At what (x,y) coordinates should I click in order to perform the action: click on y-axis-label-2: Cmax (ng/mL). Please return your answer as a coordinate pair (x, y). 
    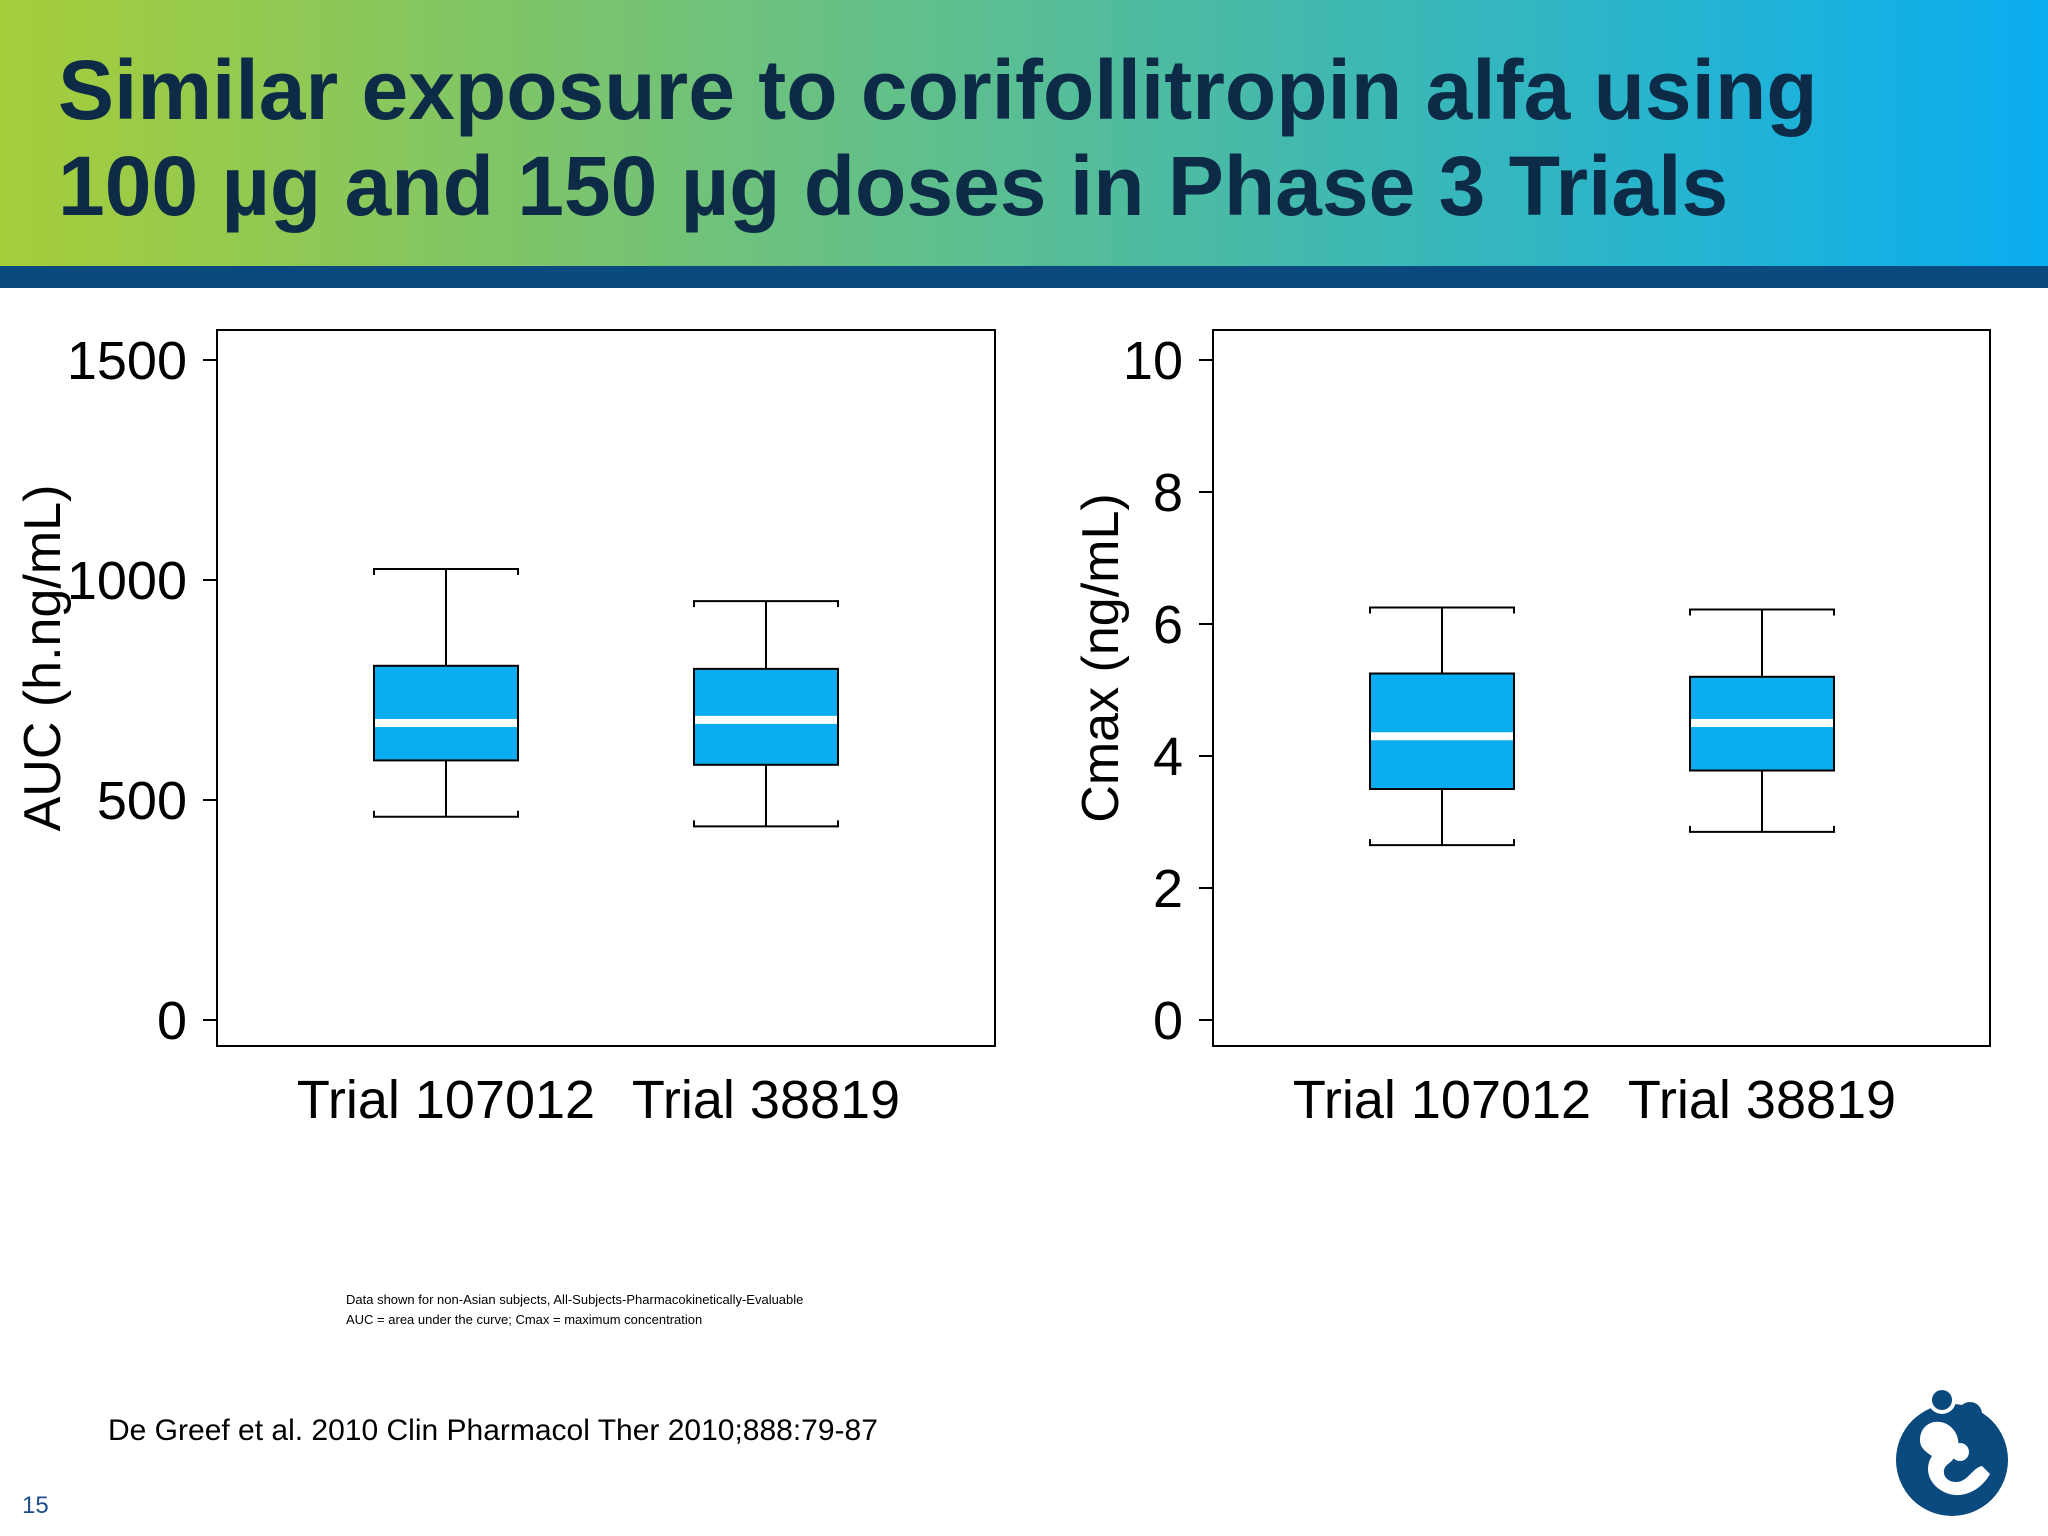
    Looking at the image, I should click on (1101, 657).